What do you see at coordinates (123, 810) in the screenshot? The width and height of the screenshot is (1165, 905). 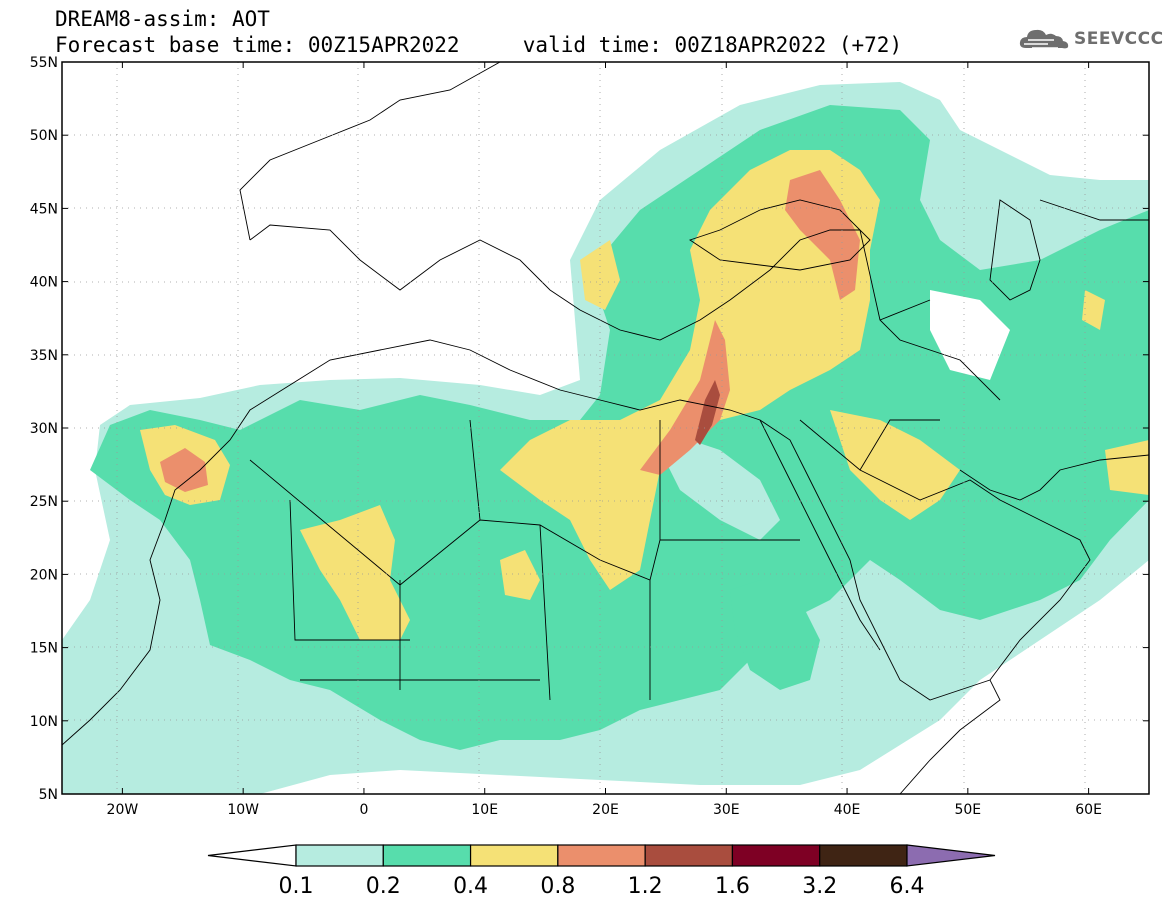 I see `lon-label-20W: 20W` at bounding box center [123, 810].